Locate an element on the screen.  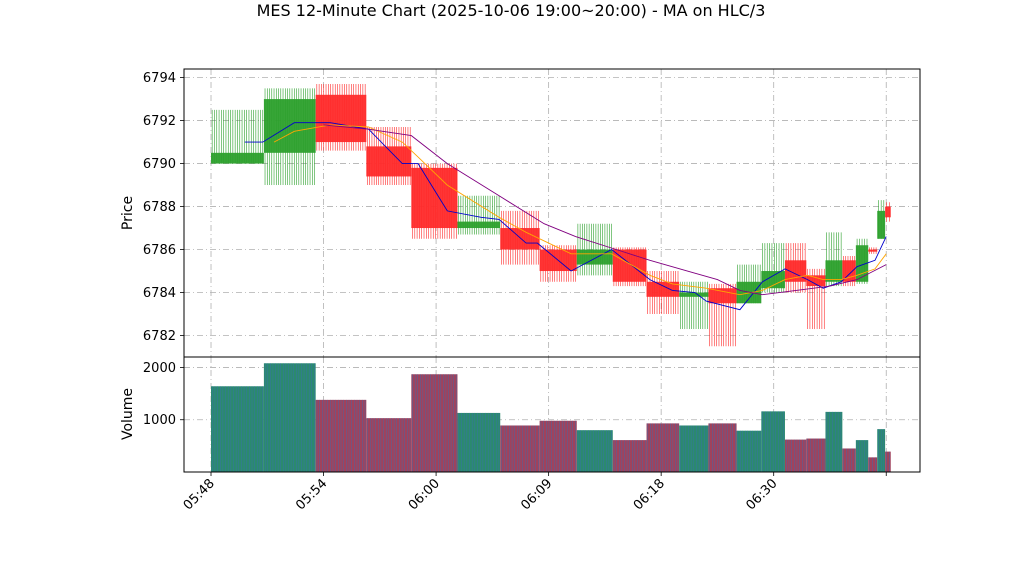
volume-bars-group is located at coordinates (551, 417).